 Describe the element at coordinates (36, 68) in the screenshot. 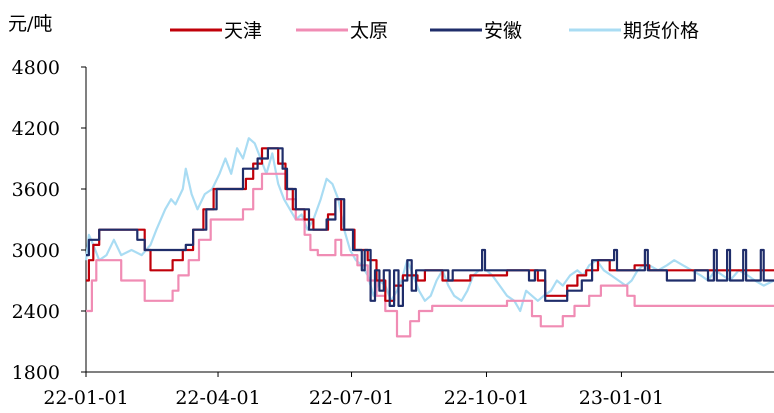

I see `y-tick-label: 4800` at that location.